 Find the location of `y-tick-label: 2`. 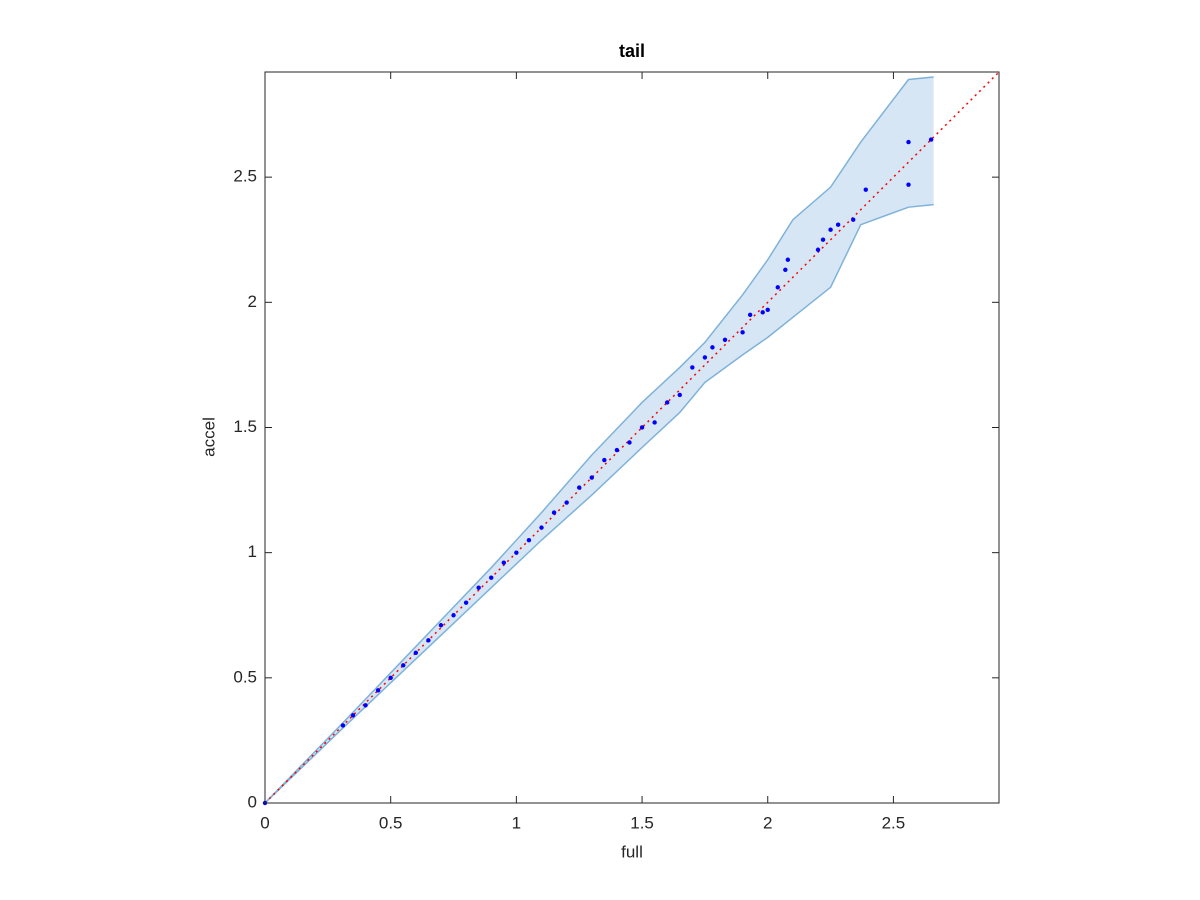

y-tick-label: 2 is located at coordinates (252, 301).